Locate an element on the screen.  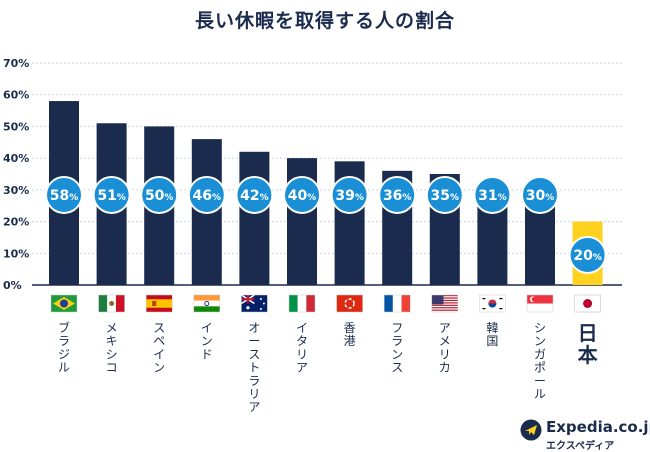
italy-flag-icon is located at coordinates (302, 303).